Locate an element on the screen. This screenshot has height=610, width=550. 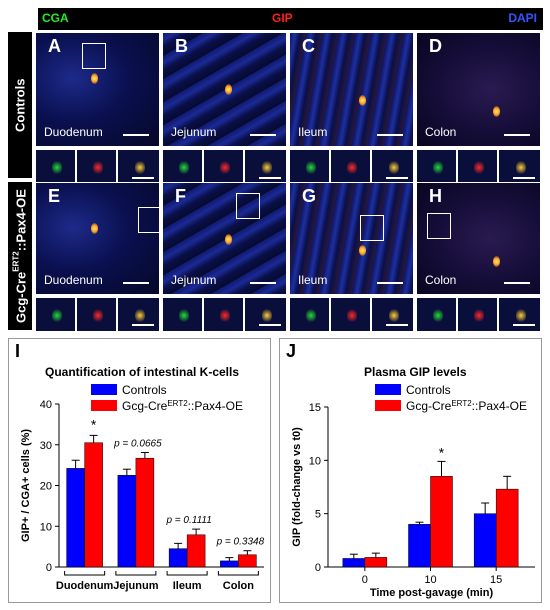
panel-letter: F is located at coordinates (180, 196).